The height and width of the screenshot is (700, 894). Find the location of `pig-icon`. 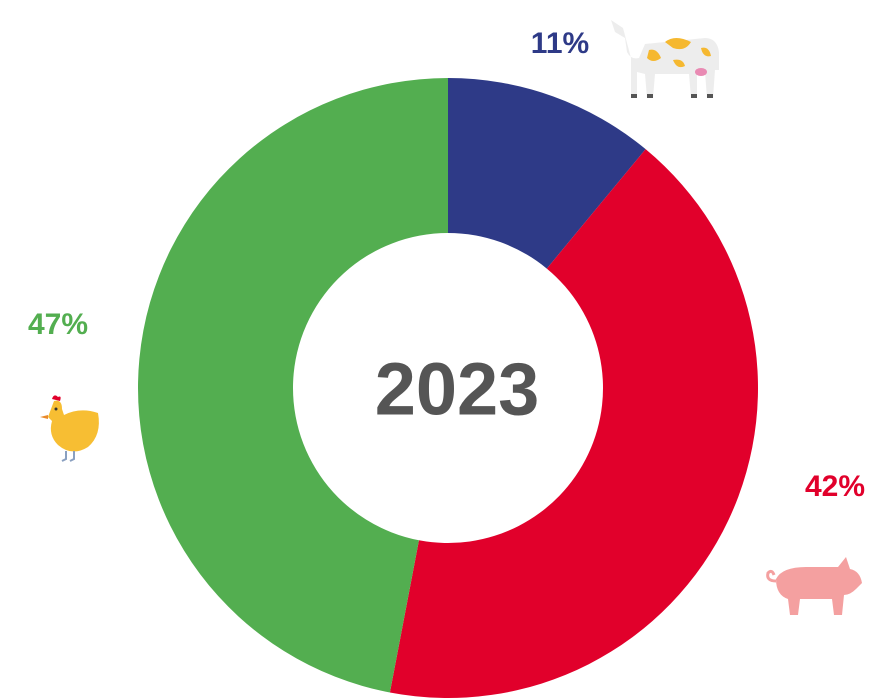

pig-icon is located at coordinates (814, 586).